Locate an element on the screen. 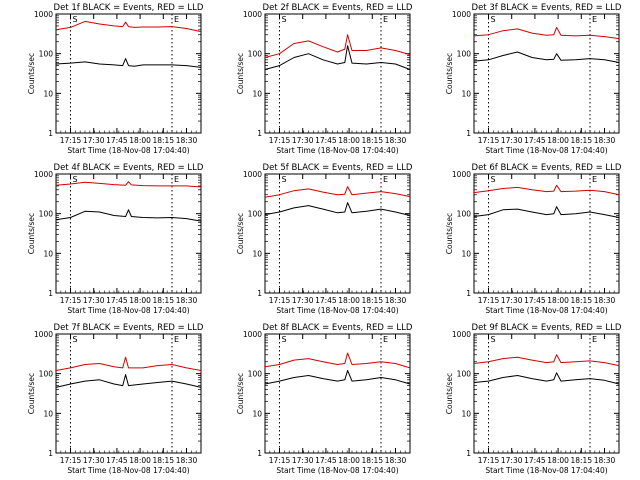 The height and width of the screenshot is (480, 640). panel-title: Det 5f BLACK = Events, RED = LLD is located at coordinates (338, 168).